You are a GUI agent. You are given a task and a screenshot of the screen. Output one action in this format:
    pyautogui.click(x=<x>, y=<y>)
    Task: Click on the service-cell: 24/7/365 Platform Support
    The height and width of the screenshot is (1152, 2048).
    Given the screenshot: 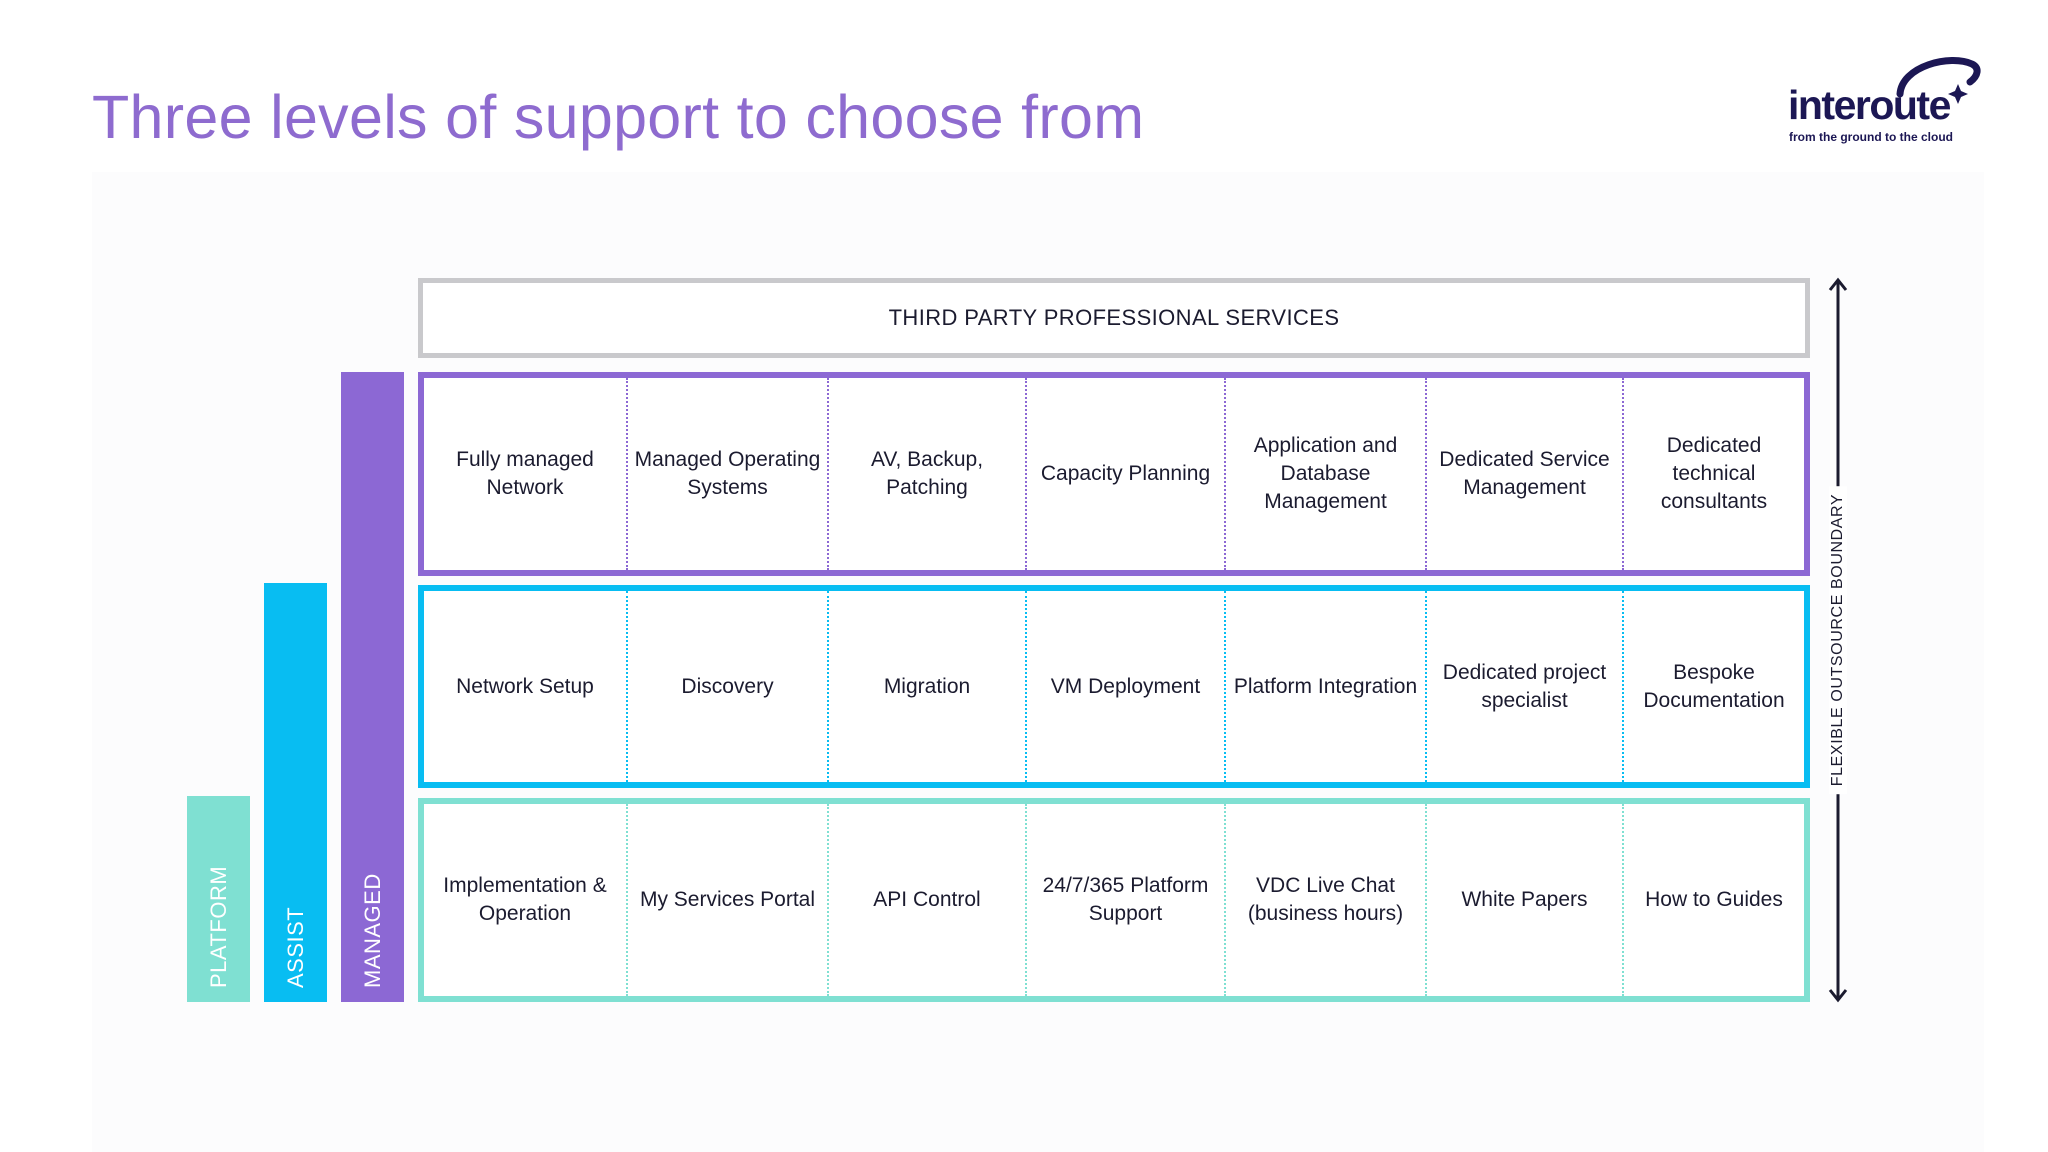 What is the action you would take?
    pyautogui.click(x=1124, y=900)
    